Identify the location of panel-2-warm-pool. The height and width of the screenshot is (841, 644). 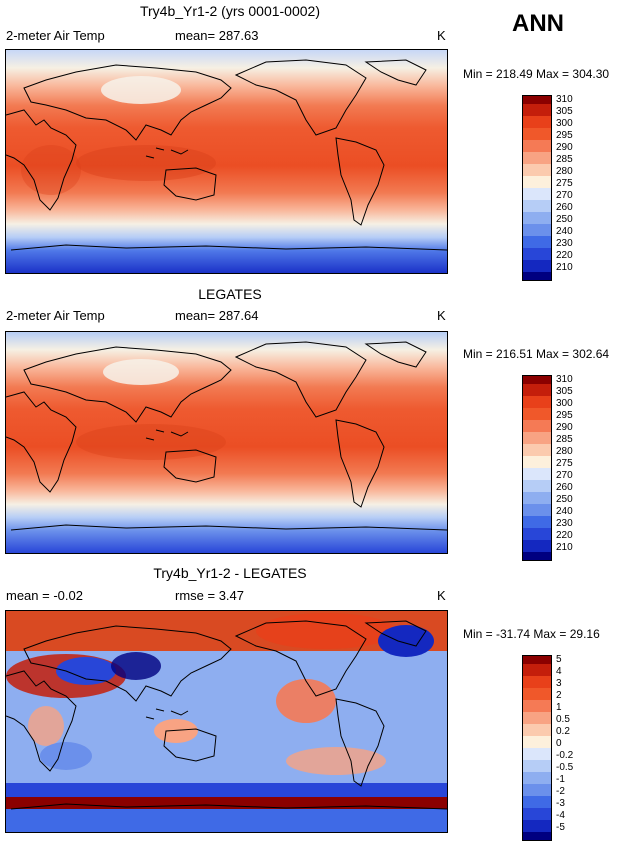
(151, 442).